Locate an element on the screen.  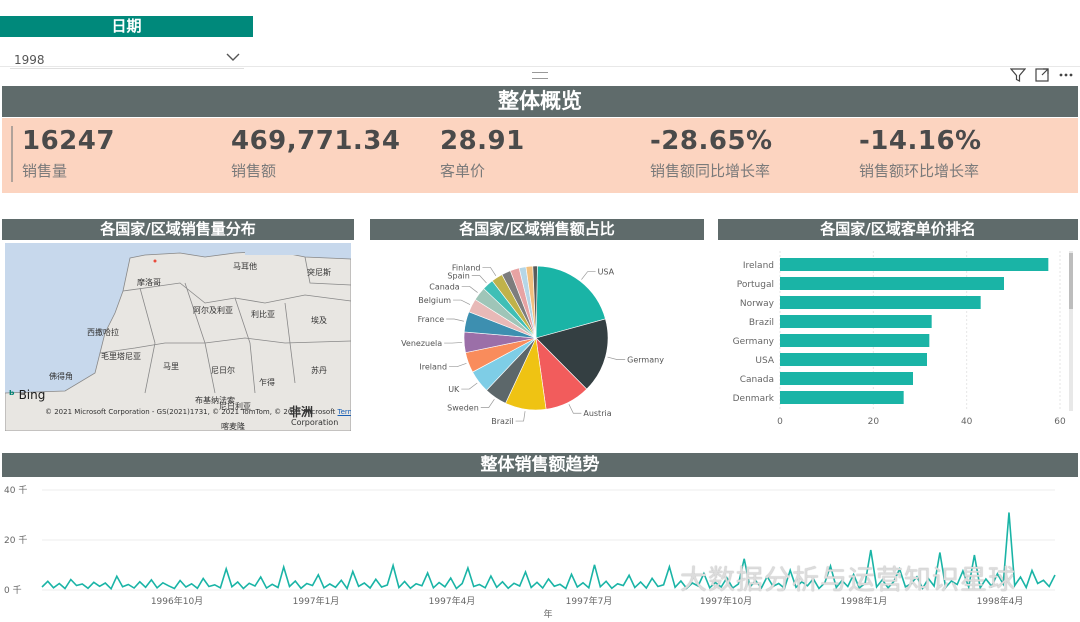
bar-x-tick: 40 is located at coordinates (967, 422).